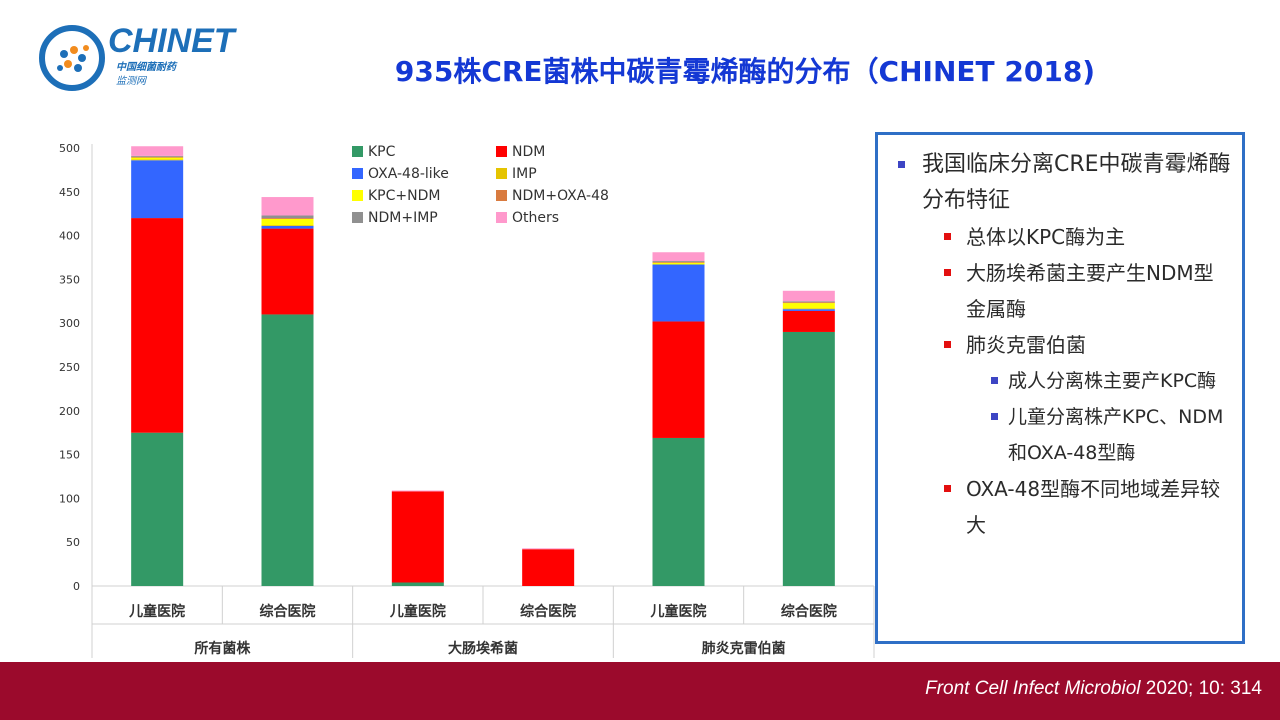 The height and width of the screenshot is (720, 1280). What do you see at coordinates (528, 152) in the screenshot?
I see `legend-label: NDM` at bounding box center [528, 152].